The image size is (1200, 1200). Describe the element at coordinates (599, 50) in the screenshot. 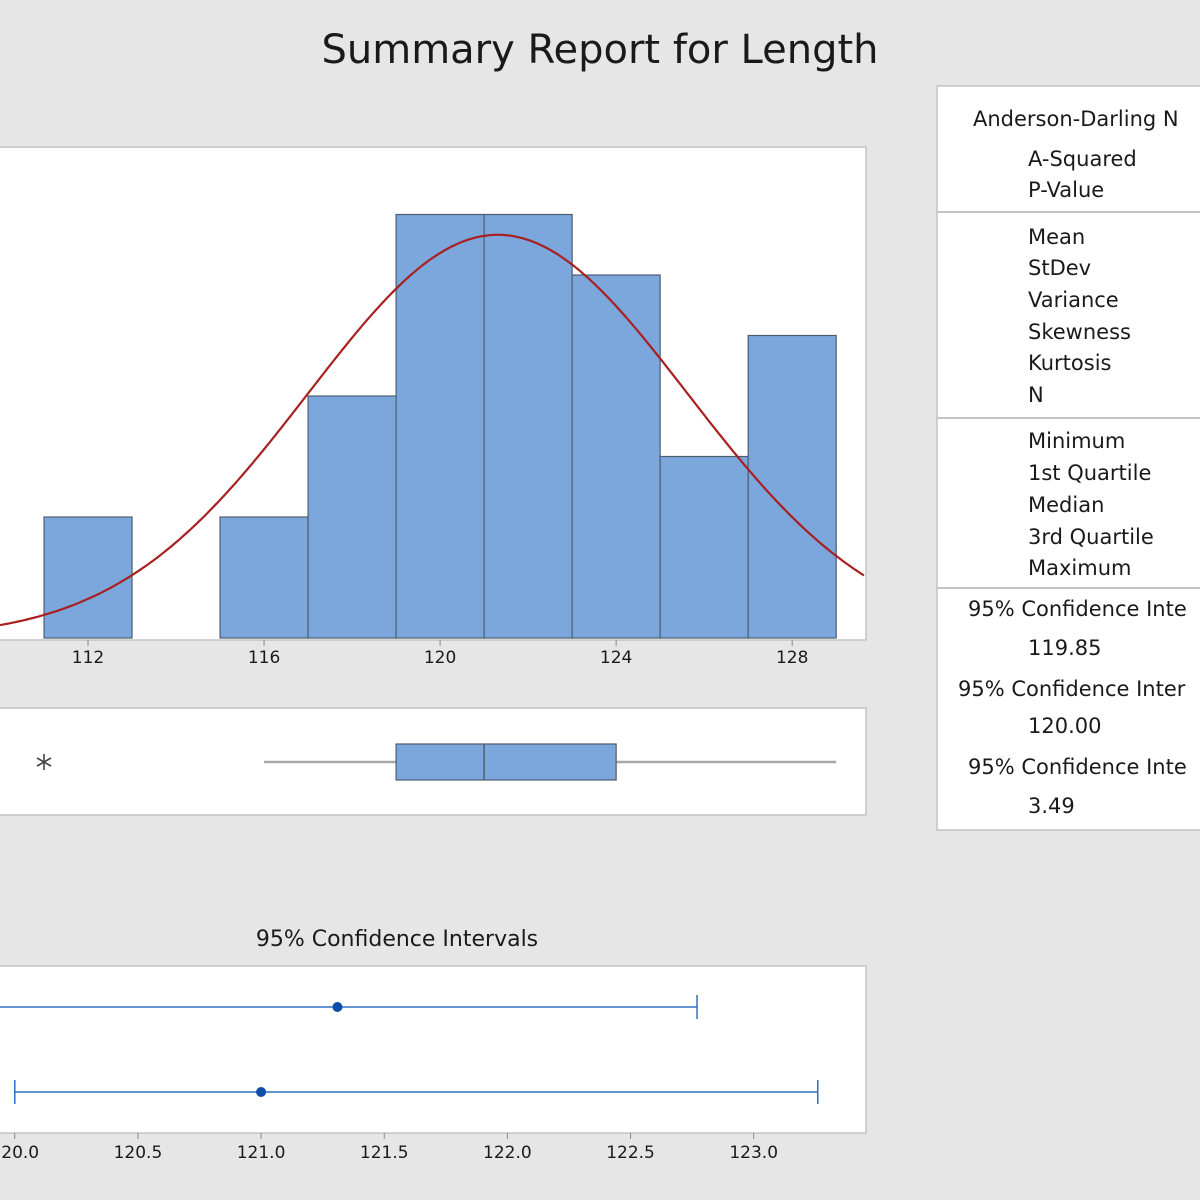

I see `report-title: Summary Report for Length` at that location.